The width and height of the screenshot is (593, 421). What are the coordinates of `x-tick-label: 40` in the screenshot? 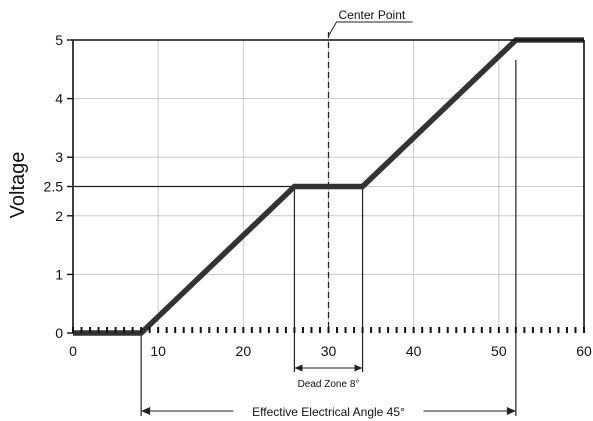 It's located at (414, 351).